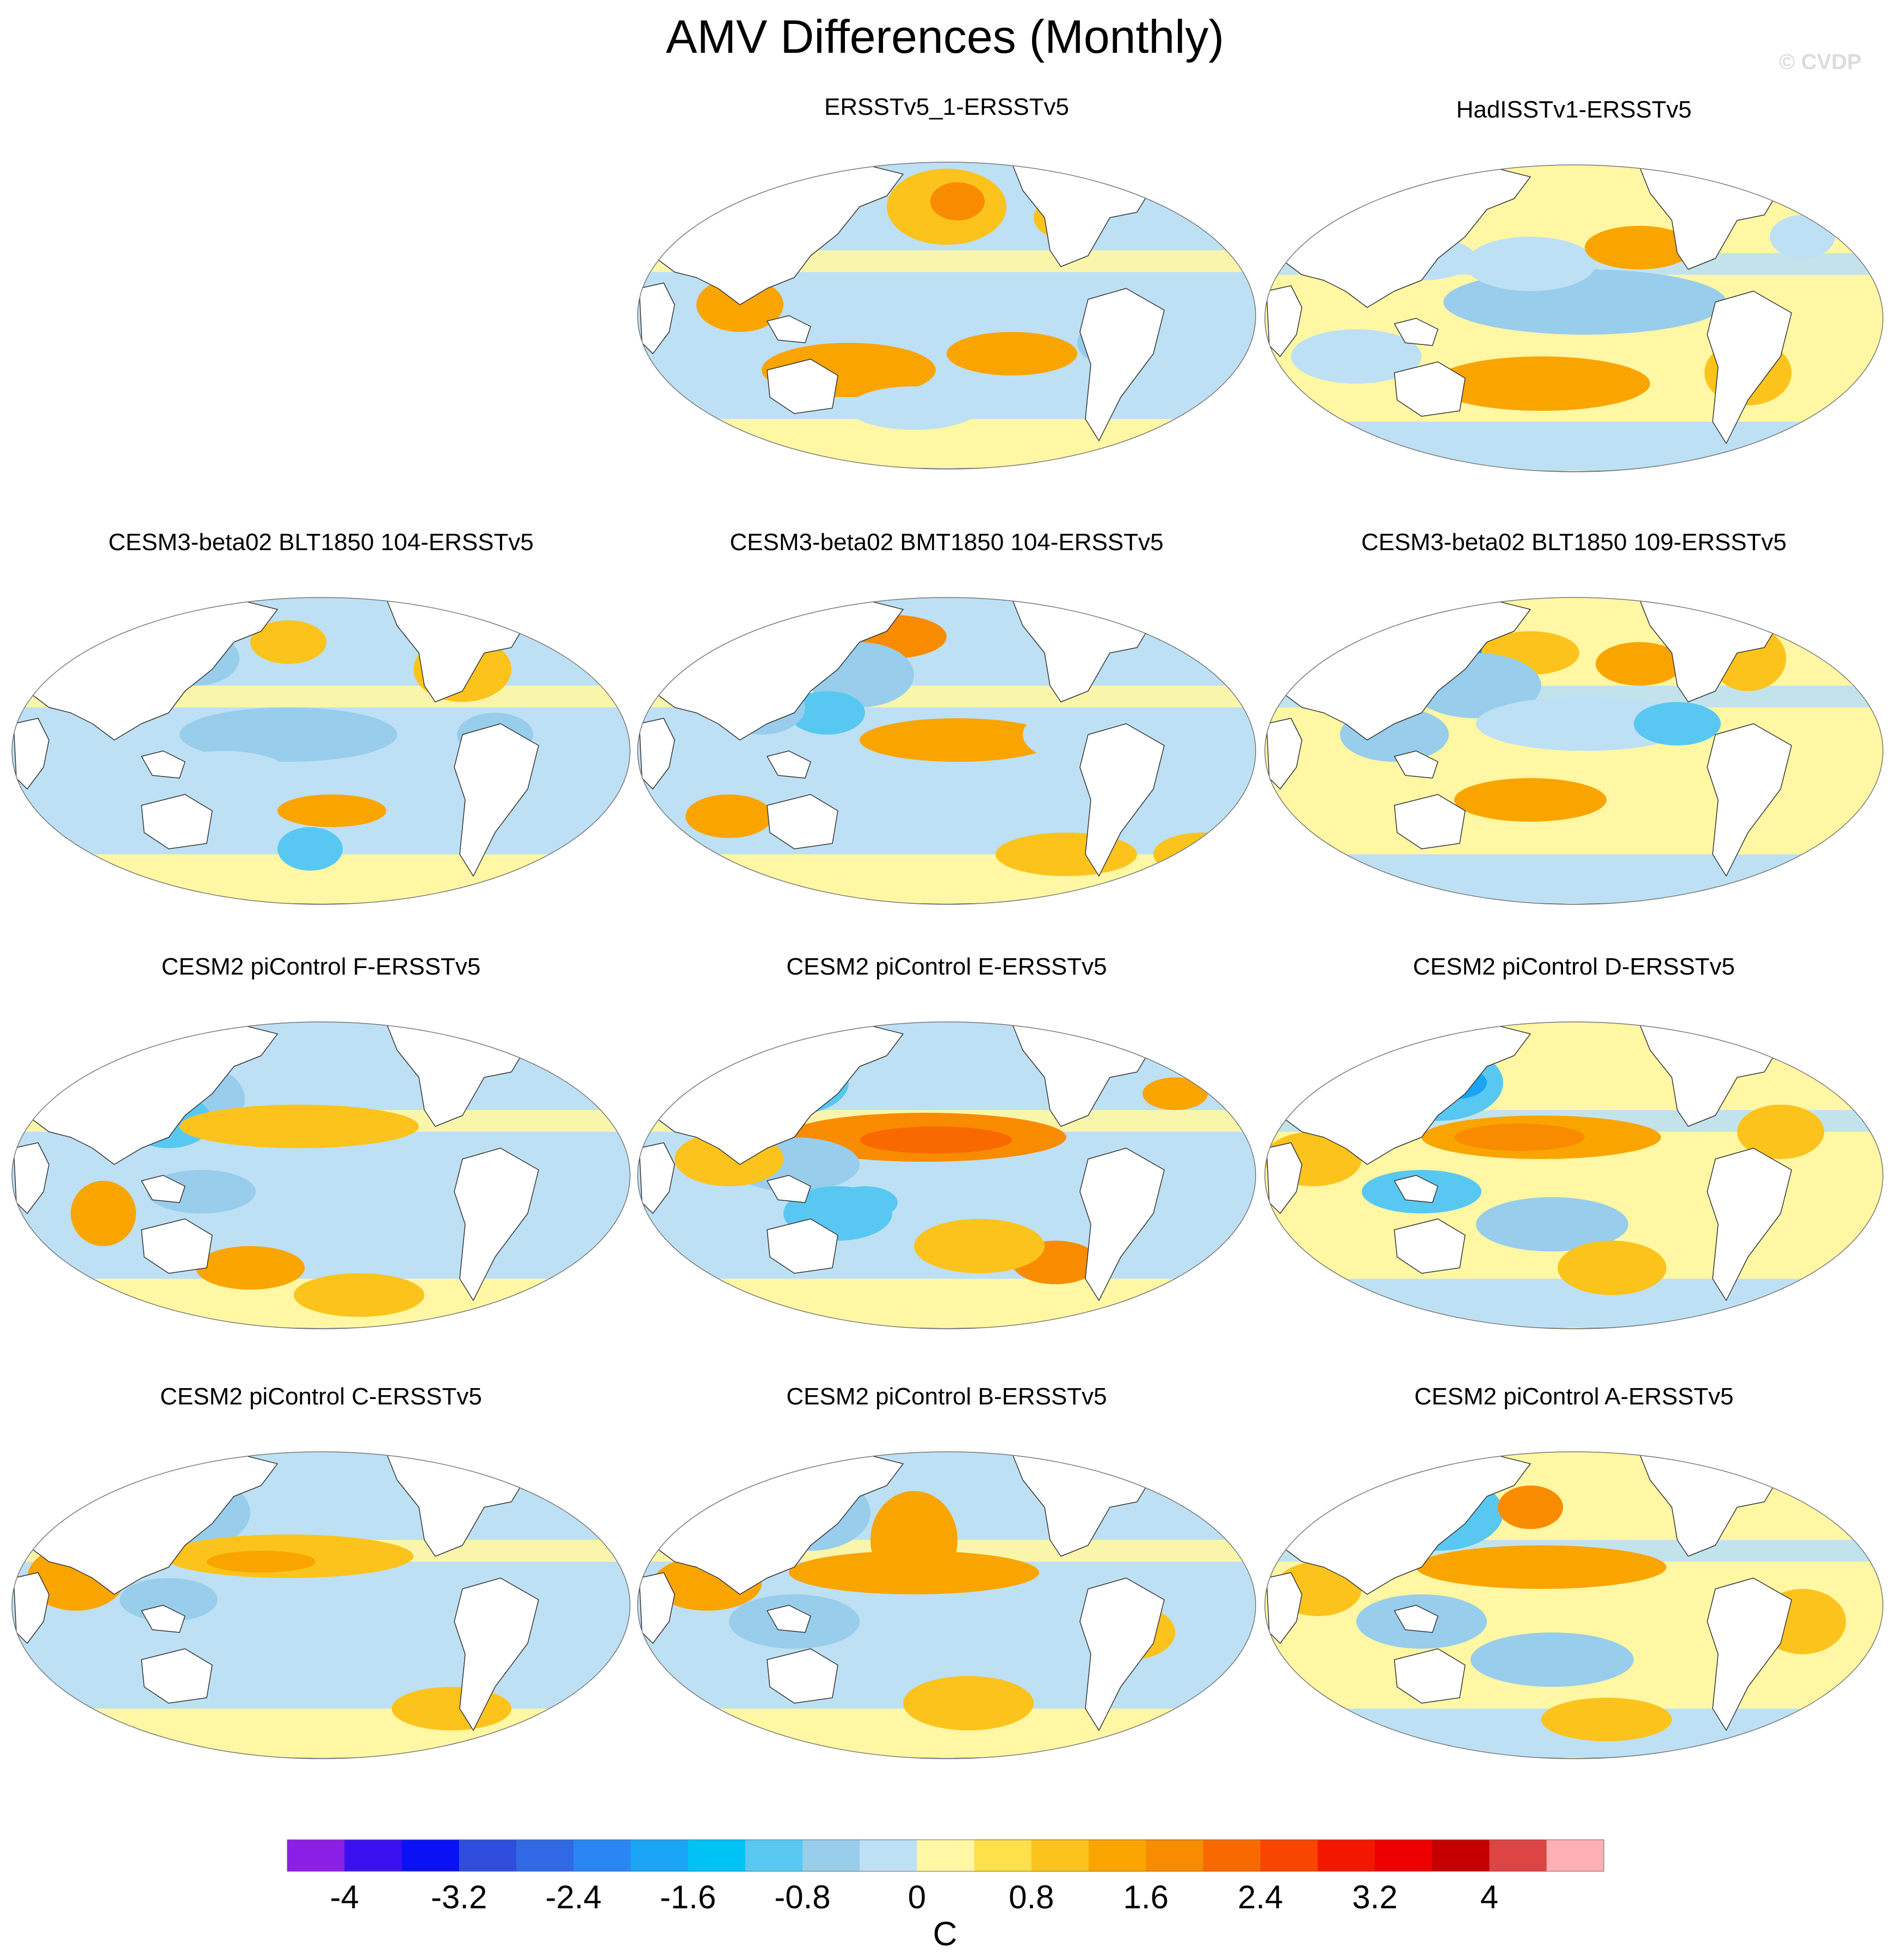  I want to click on panel-title: CESM3-beta02 BLT1850 109-ERSSTv5, so click(1574, 542).